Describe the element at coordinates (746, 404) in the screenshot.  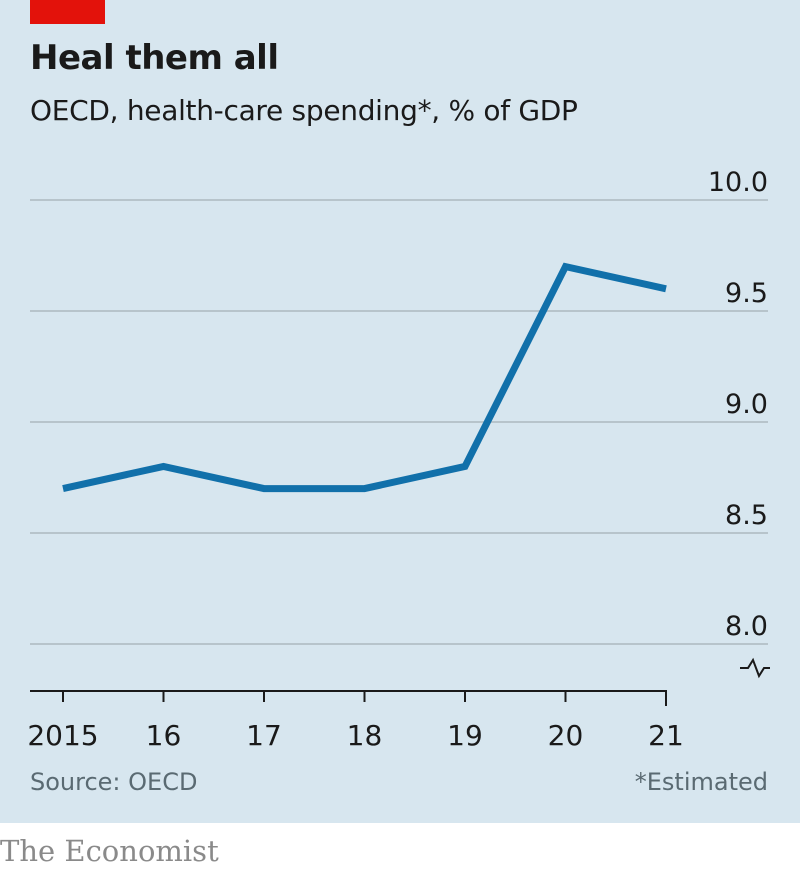
I see `y-tick-label: 9.0` at that location.